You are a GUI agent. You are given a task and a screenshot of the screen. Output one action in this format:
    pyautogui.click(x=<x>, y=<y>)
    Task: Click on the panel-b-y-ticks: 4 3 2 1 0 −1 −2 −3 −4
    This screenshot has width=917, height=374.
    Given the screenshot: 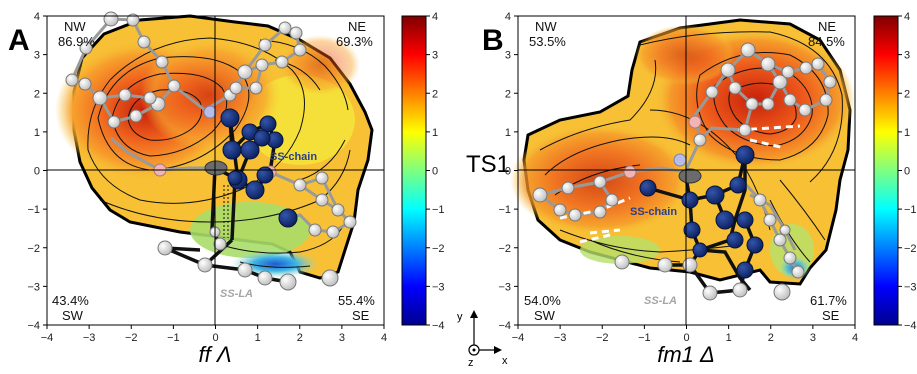 What is the action you would take?
    pyautogui.click(x=508, y=171)
    